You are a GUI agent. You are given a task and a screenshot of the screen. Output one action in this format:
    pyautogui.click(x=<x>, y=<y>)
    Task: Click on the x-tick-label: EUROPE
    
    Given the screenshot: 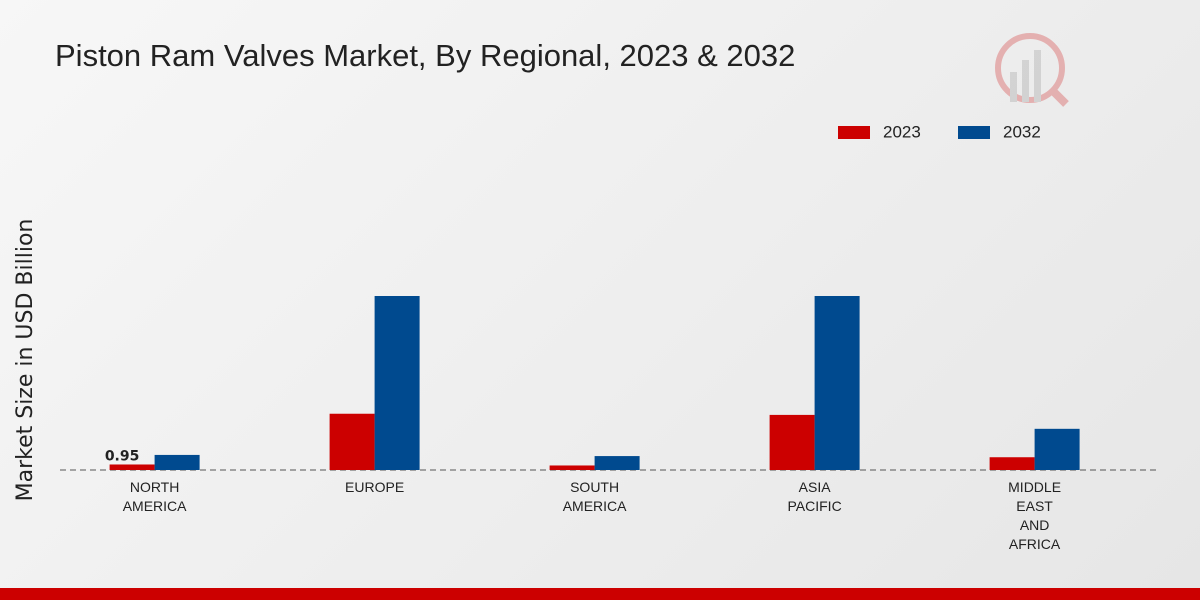 What is the action you would take?
    pyautogui.click(x=375, y=487)
    